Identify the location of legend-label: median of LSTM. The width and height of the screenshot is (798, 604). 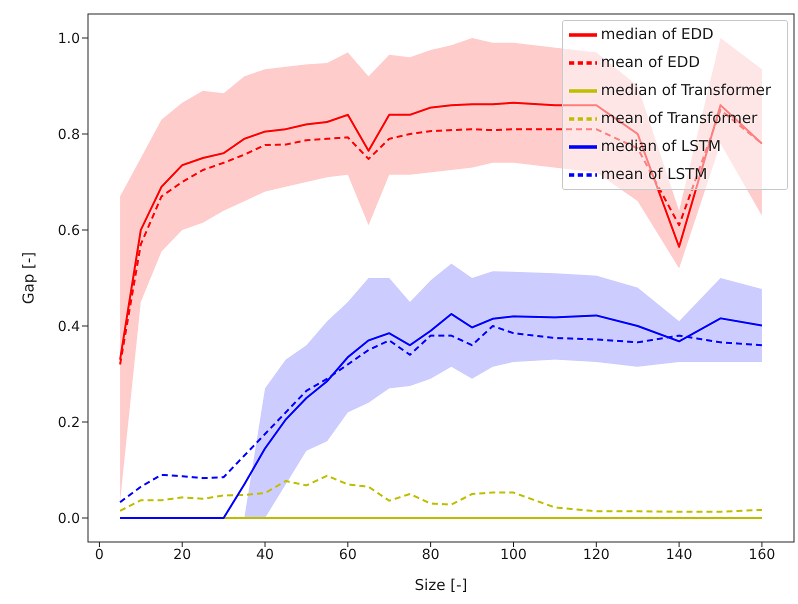
(660, 146).